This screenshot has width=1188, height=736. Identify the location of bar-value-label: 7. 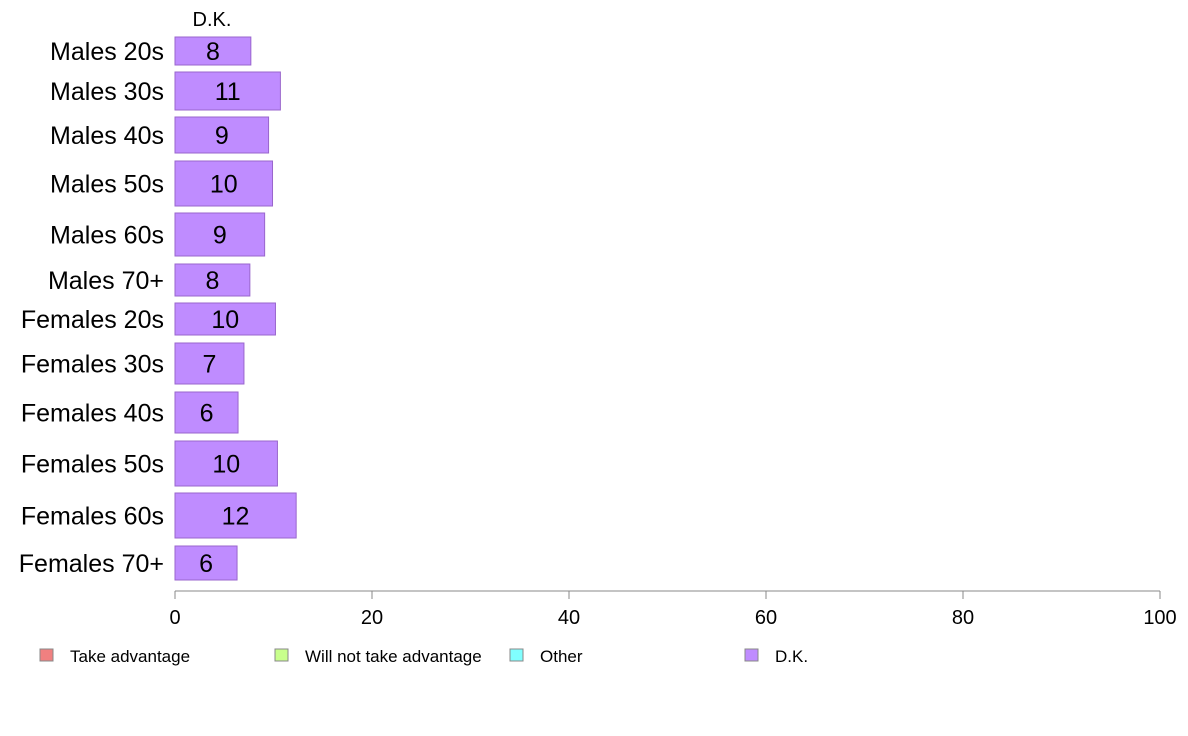
(210, 365).